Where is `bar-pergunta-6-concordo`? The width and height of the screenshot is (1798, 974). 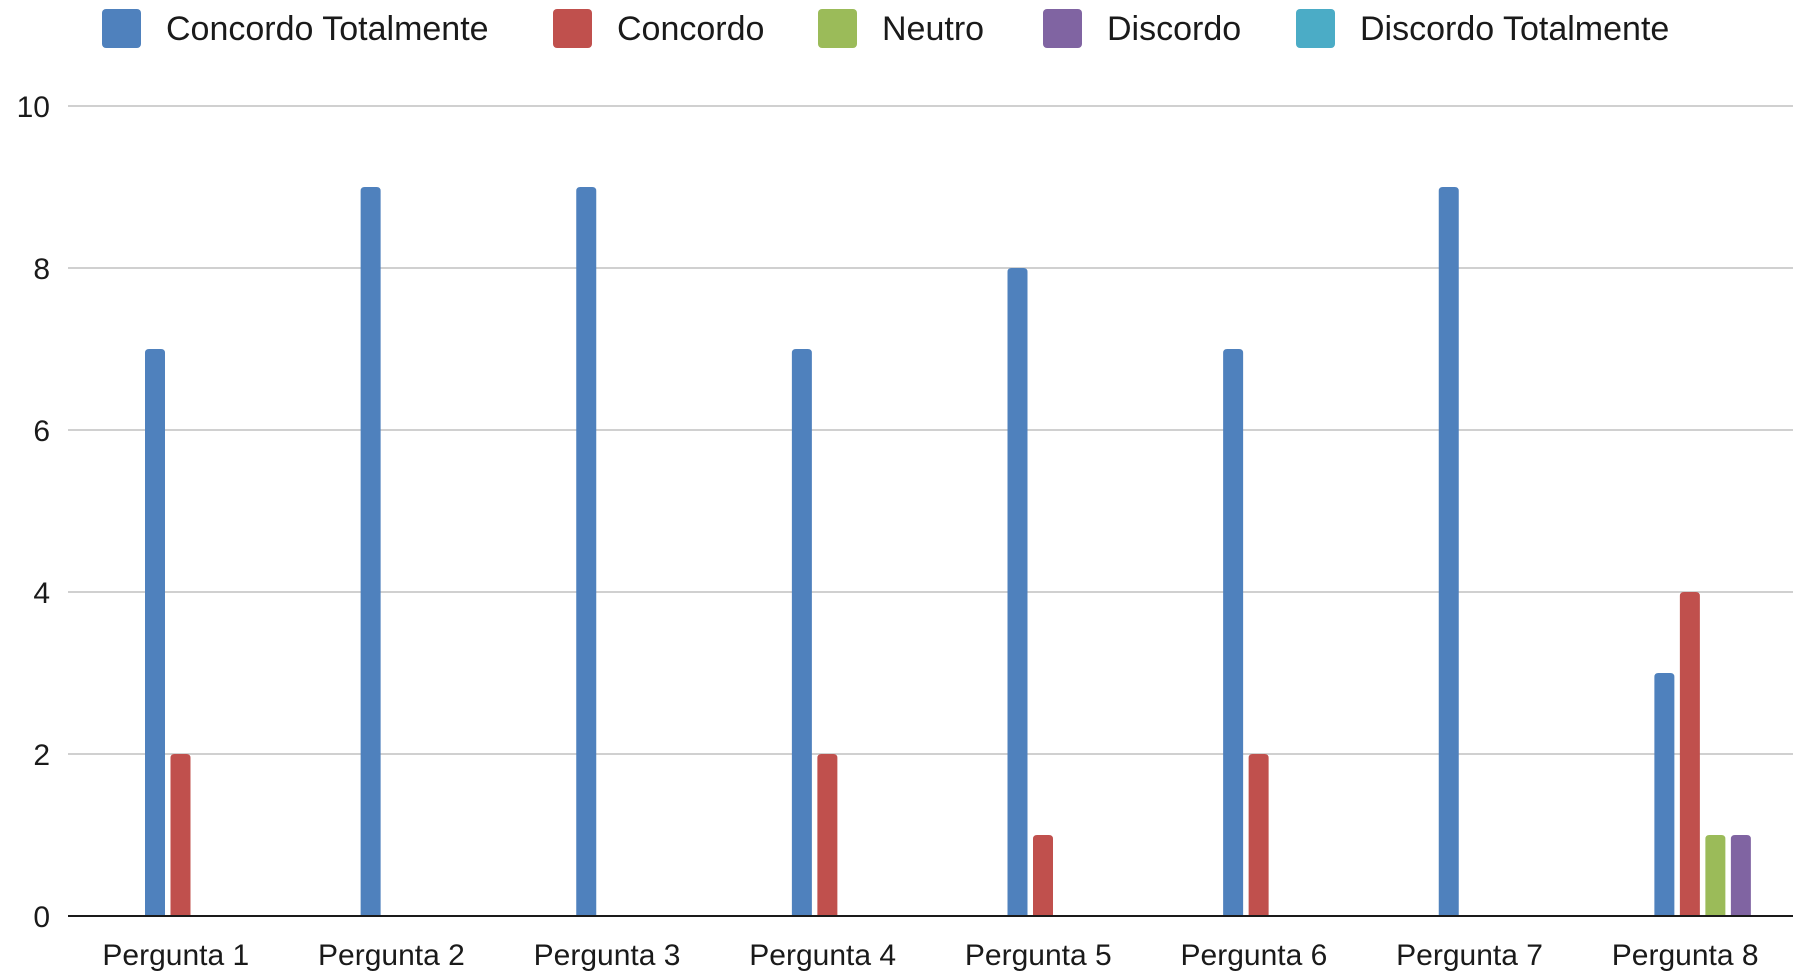
bar-pergunta-6-concordo is located at coordinates (1258, 835).